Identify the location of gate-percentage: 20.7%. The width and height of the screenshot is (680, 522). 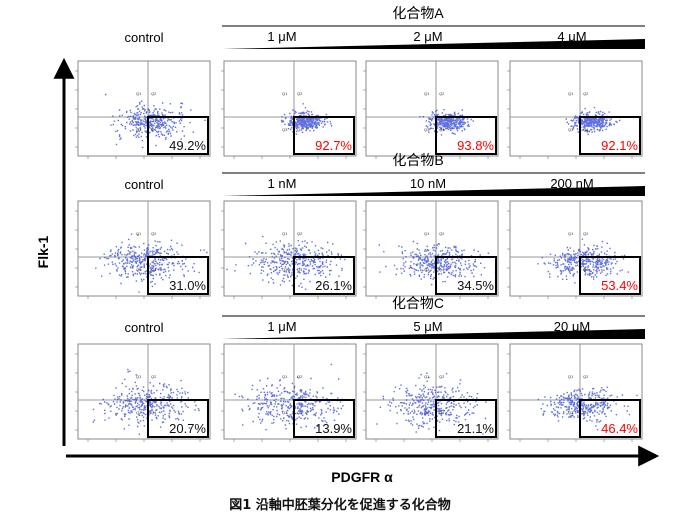
(187, 428).